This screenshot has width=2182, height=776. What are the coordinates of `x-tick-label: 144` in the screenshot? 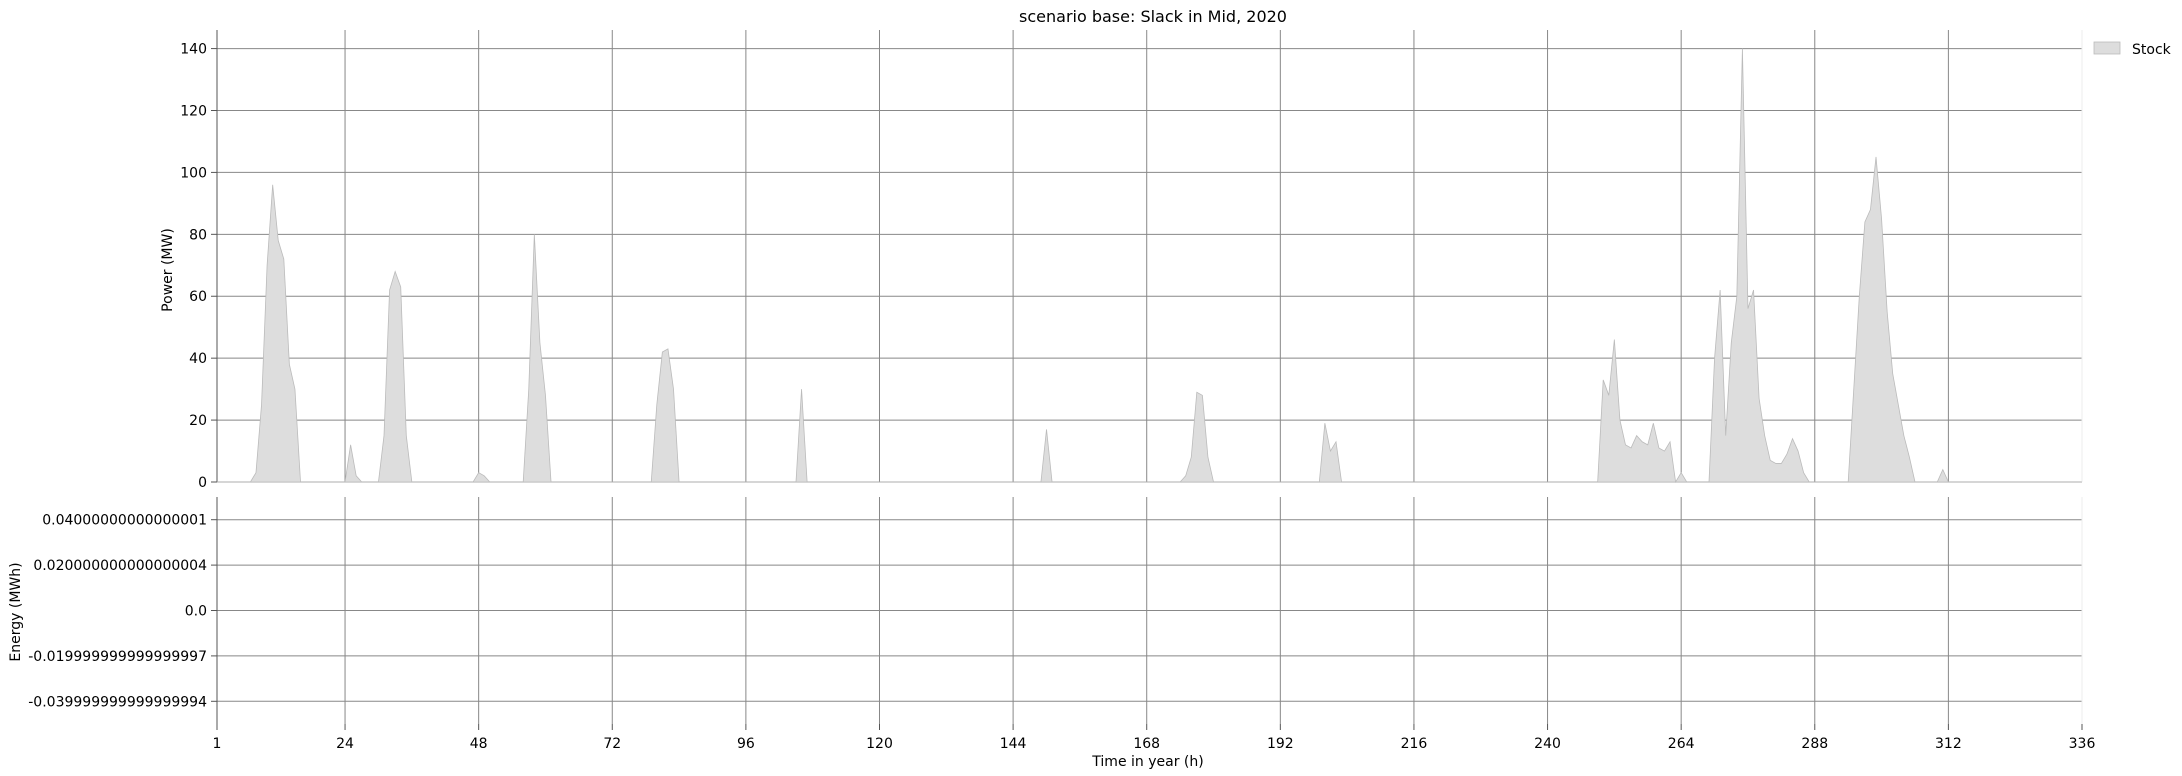 It's located at (1013, 744).